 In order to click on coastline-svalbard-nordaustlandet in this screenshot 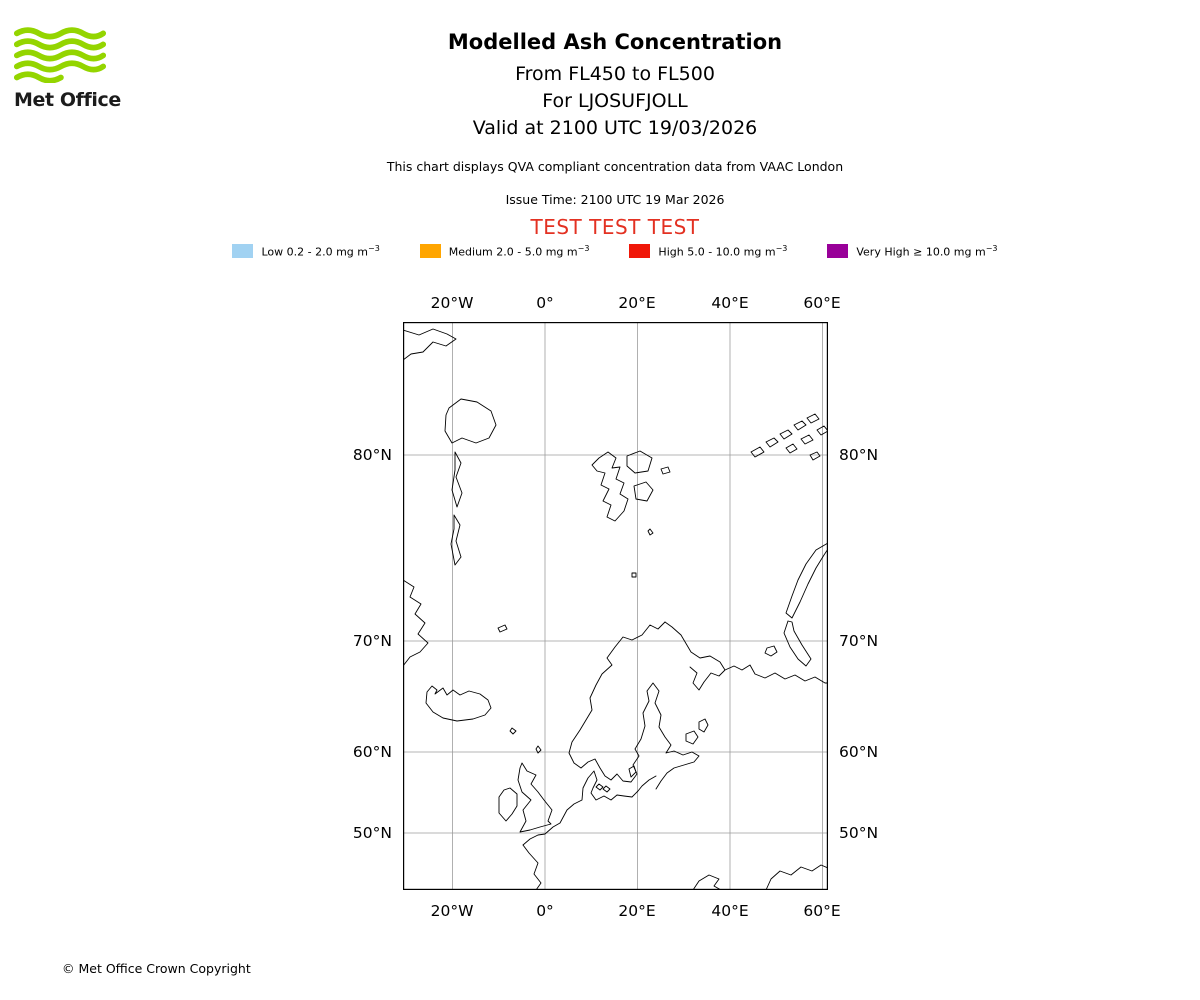, I will do `click(639, 462)`.